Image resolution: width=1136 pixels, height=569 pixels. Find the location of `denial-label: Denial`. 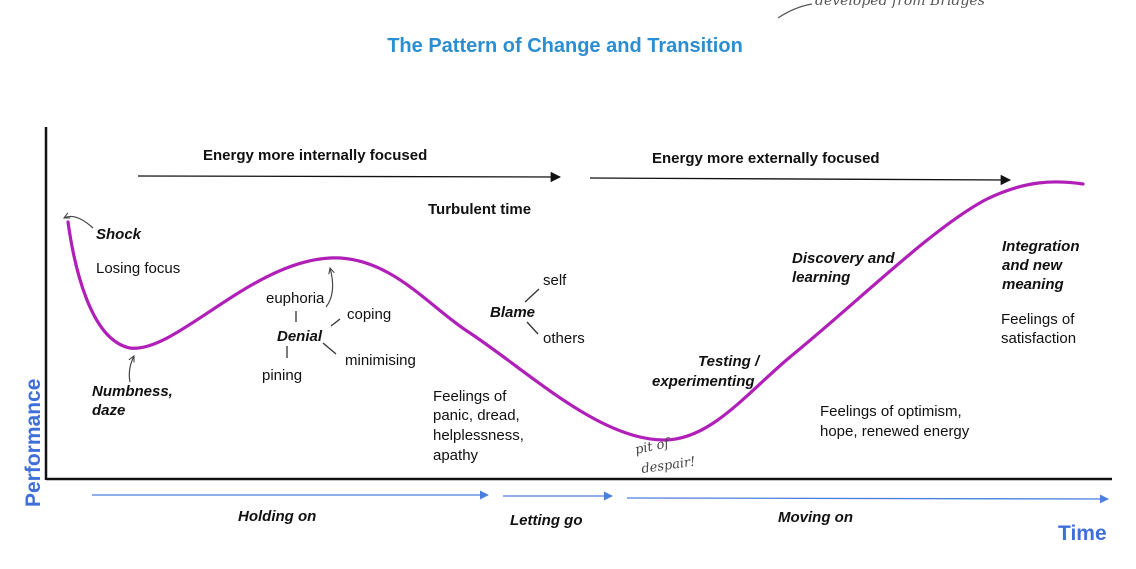

denial-label: Denial is located at coordinates (300, 336).